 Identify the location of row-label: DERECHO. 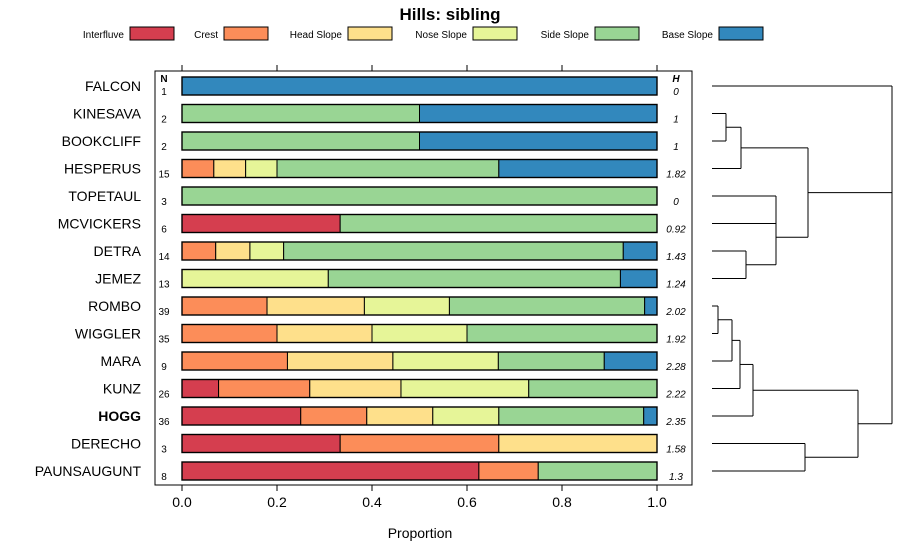
(106, 444).